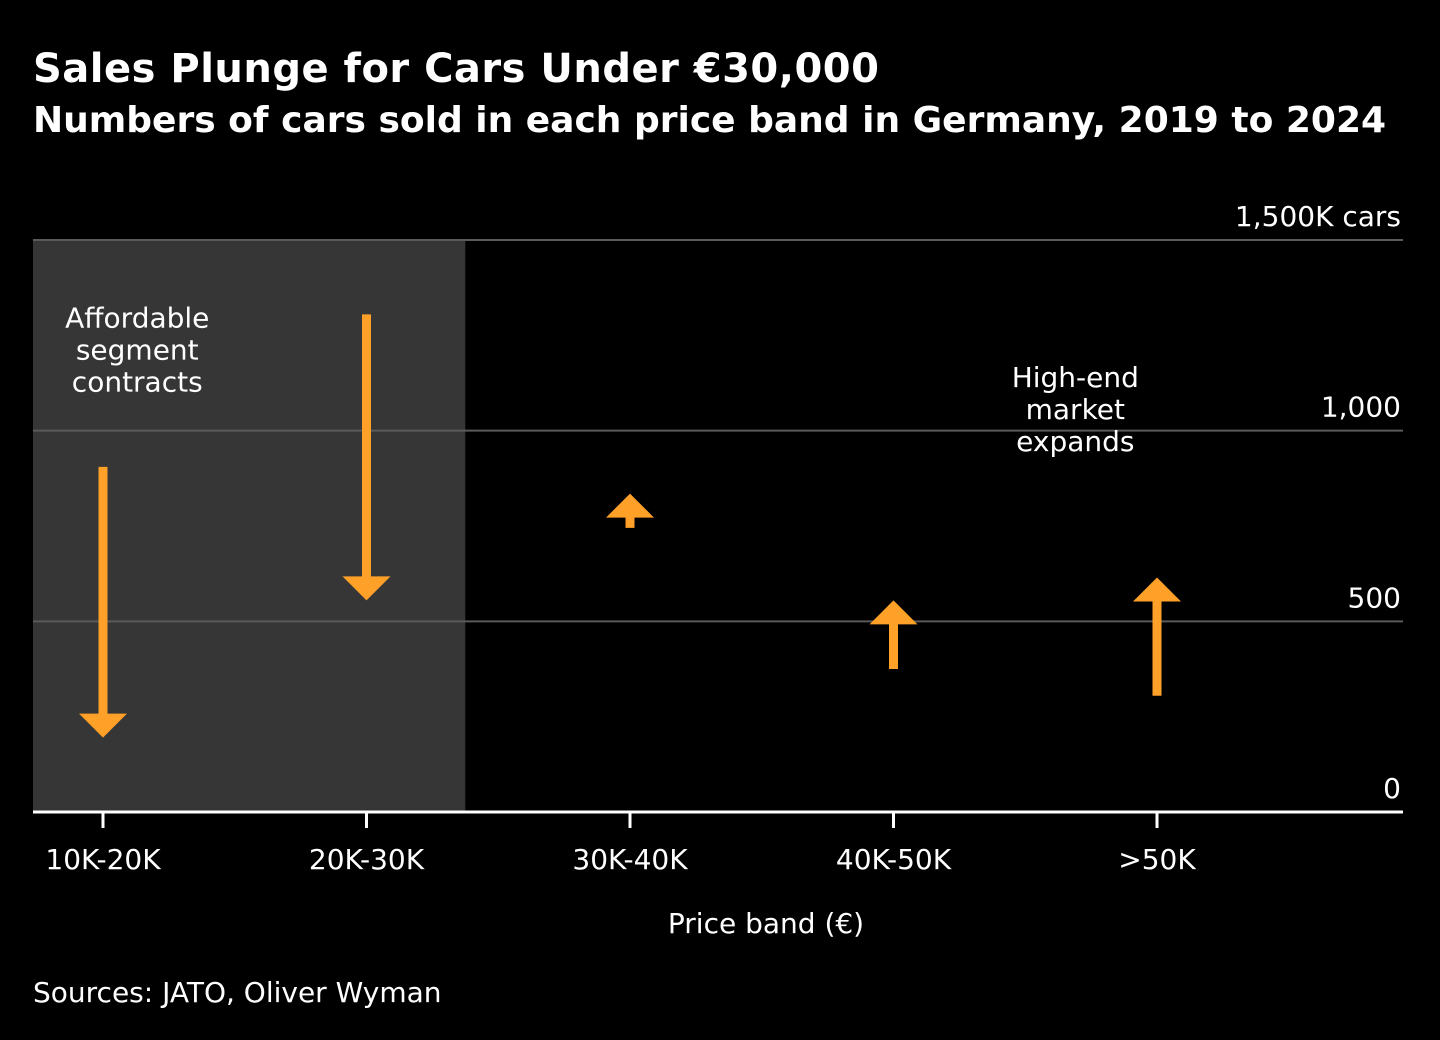 The height and width of the screenshot is (1040, 1440). Describe the element at coordinates (1075, 377) in the screenshot. I see `annotation-line: High-end` at that location.